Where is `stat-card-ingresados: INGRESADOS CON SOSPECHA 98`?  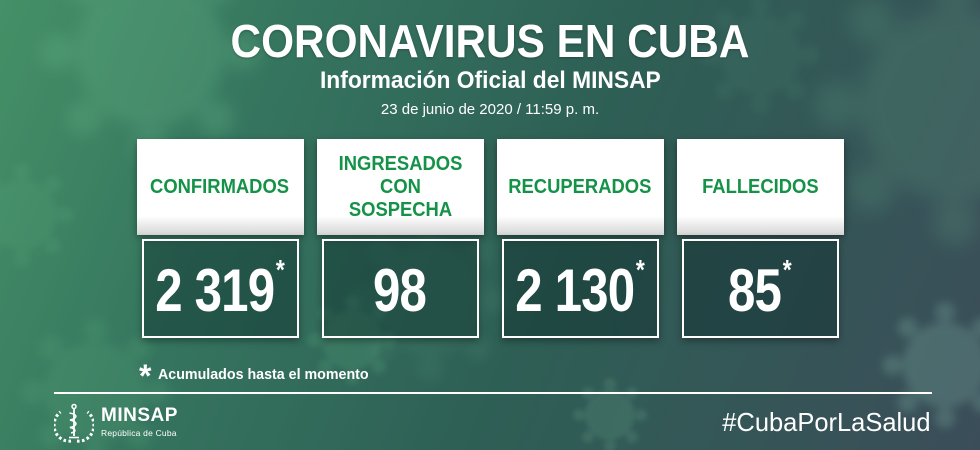 stat-card-ingresados: INGRESADOS CON SOSPECHA 98 is located at coordinates (400, 238).